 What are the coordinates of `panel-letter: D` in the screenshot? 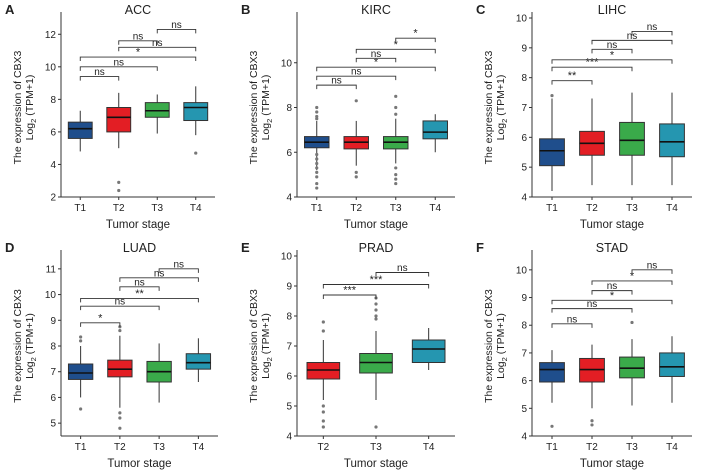 It's located at (9, 247).